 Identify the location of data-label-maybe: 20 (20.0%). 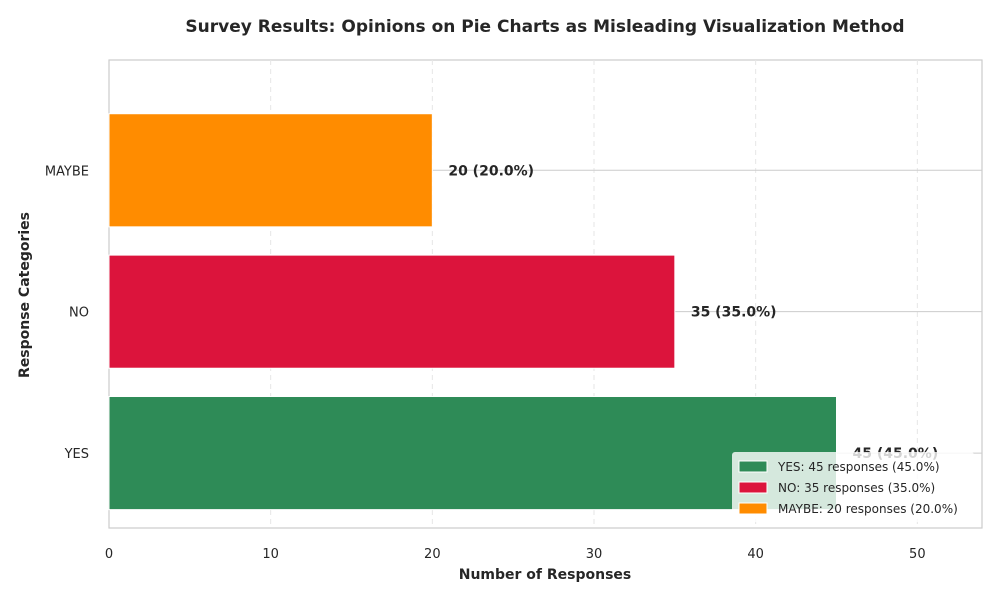
(491, 171).